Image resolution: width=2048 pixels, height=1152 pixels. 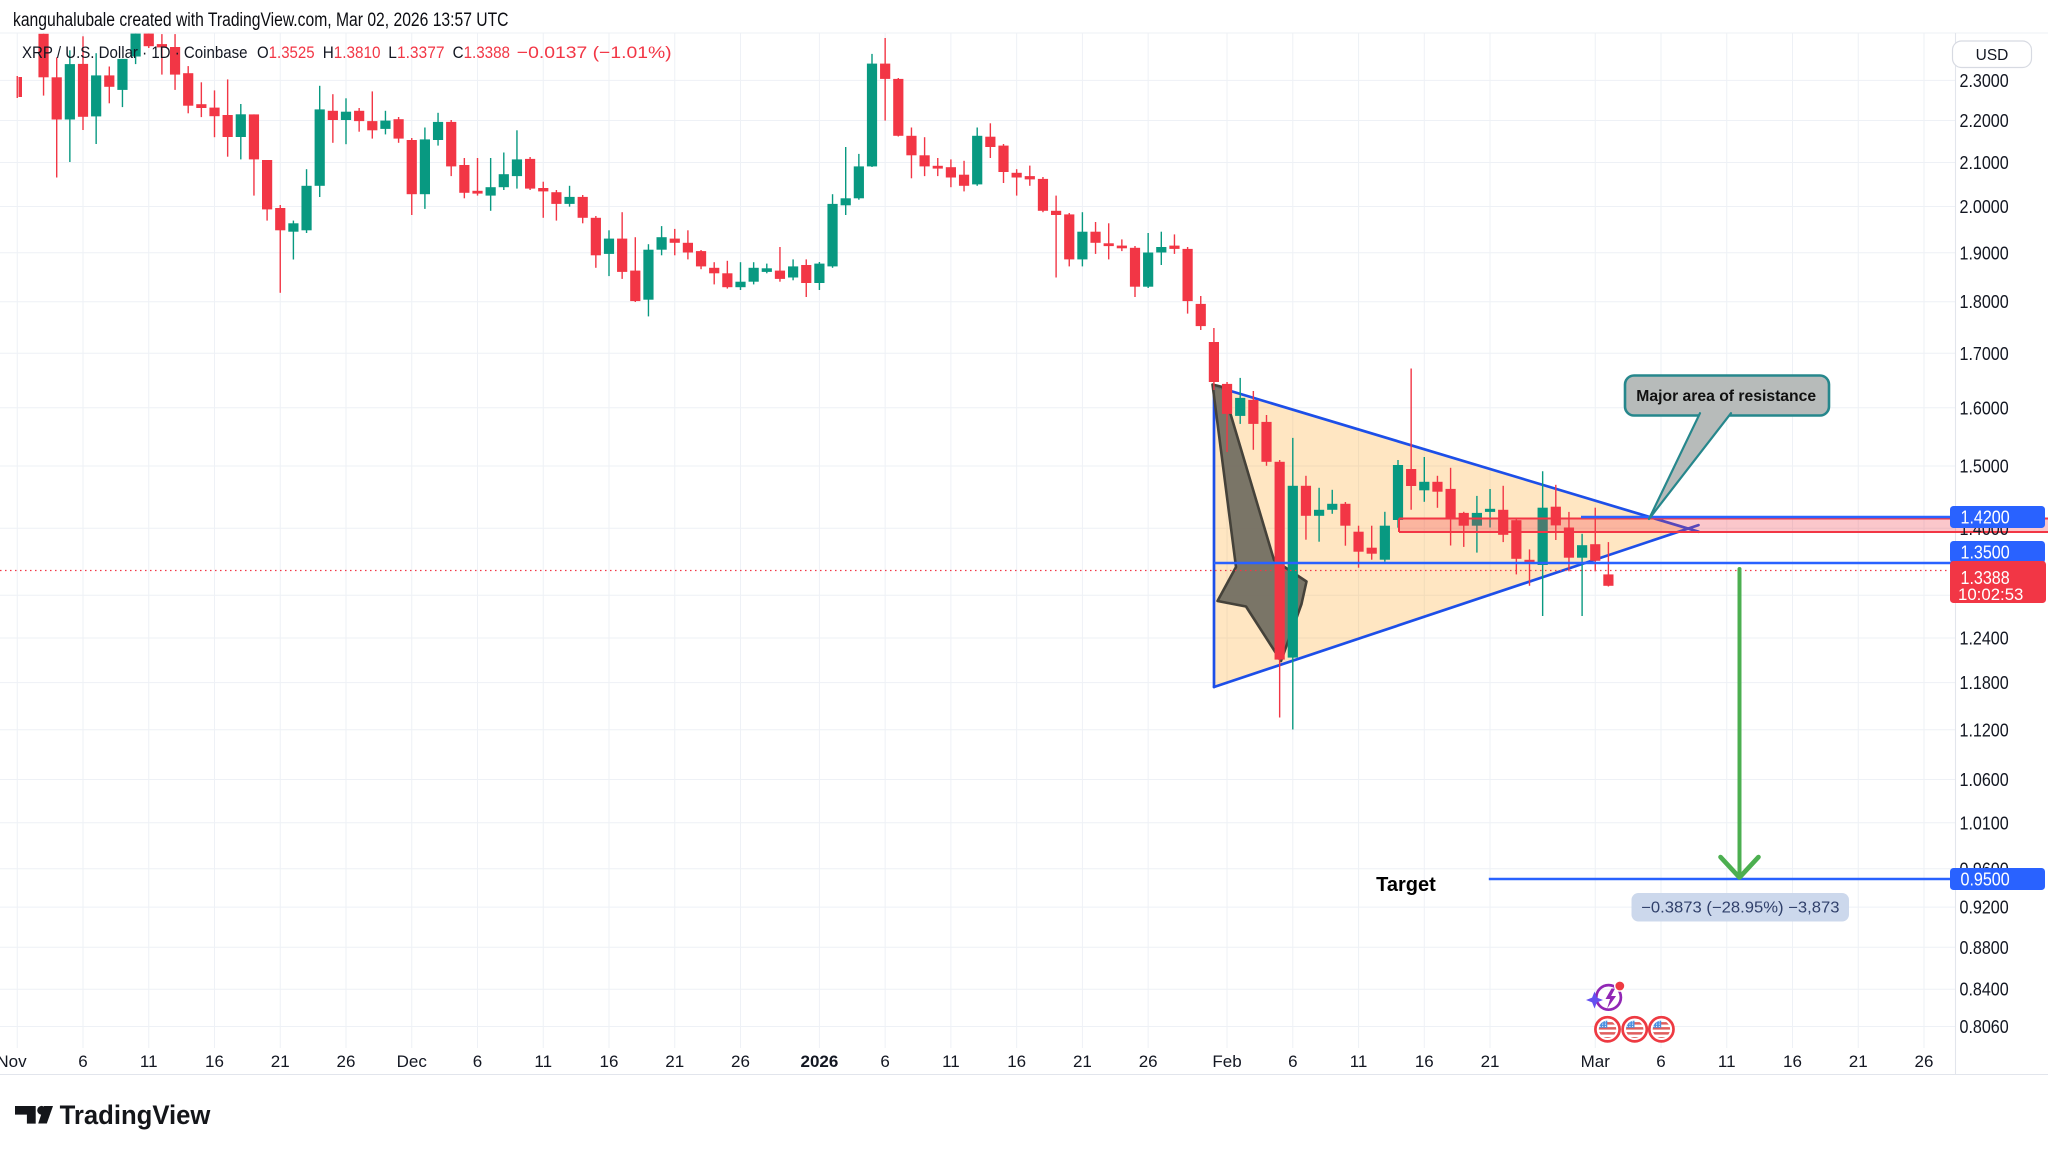 I want to click on svg-text: H1.3810, so click(x=352, y=52).